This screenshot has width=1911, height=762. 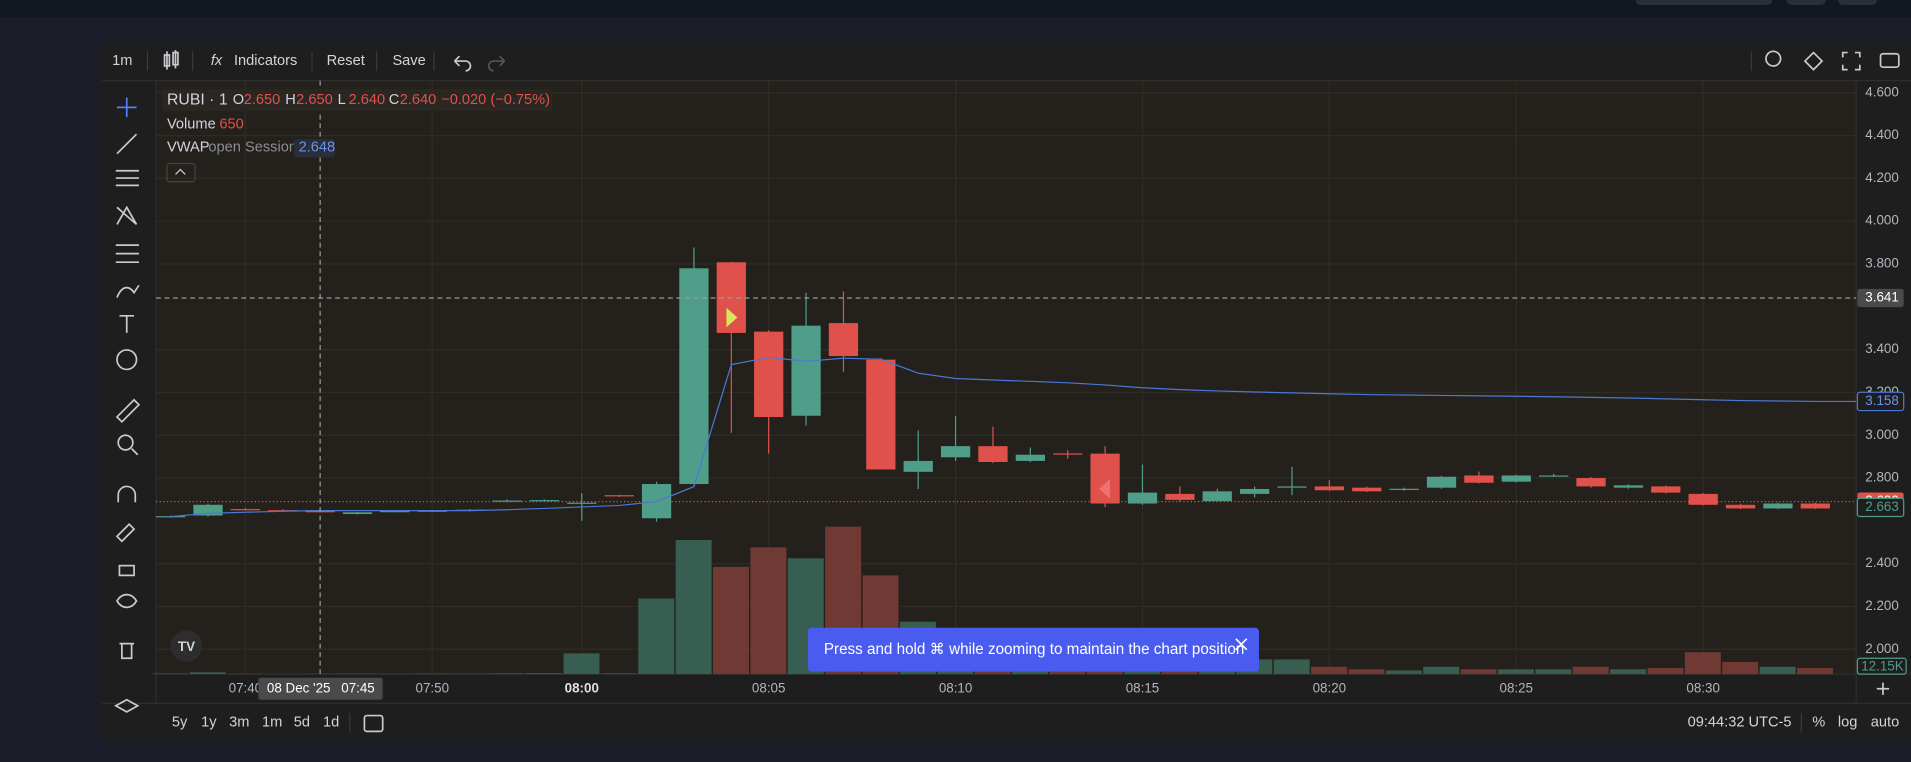 I want to click on tv-logo, so click(x=186, y=646).